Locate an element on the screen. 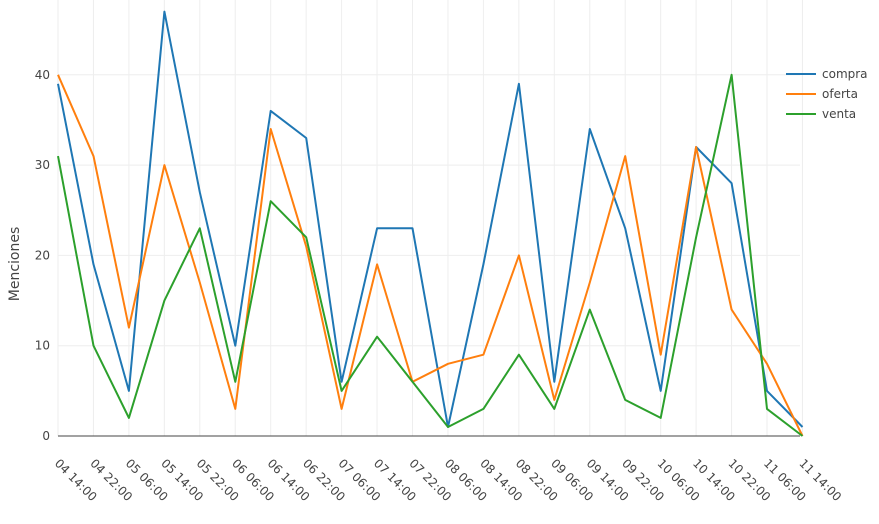 Image resolution: width=879 pixels, height=524 pixels. y-tick-label: 20 is located at coordinates (42, 255).